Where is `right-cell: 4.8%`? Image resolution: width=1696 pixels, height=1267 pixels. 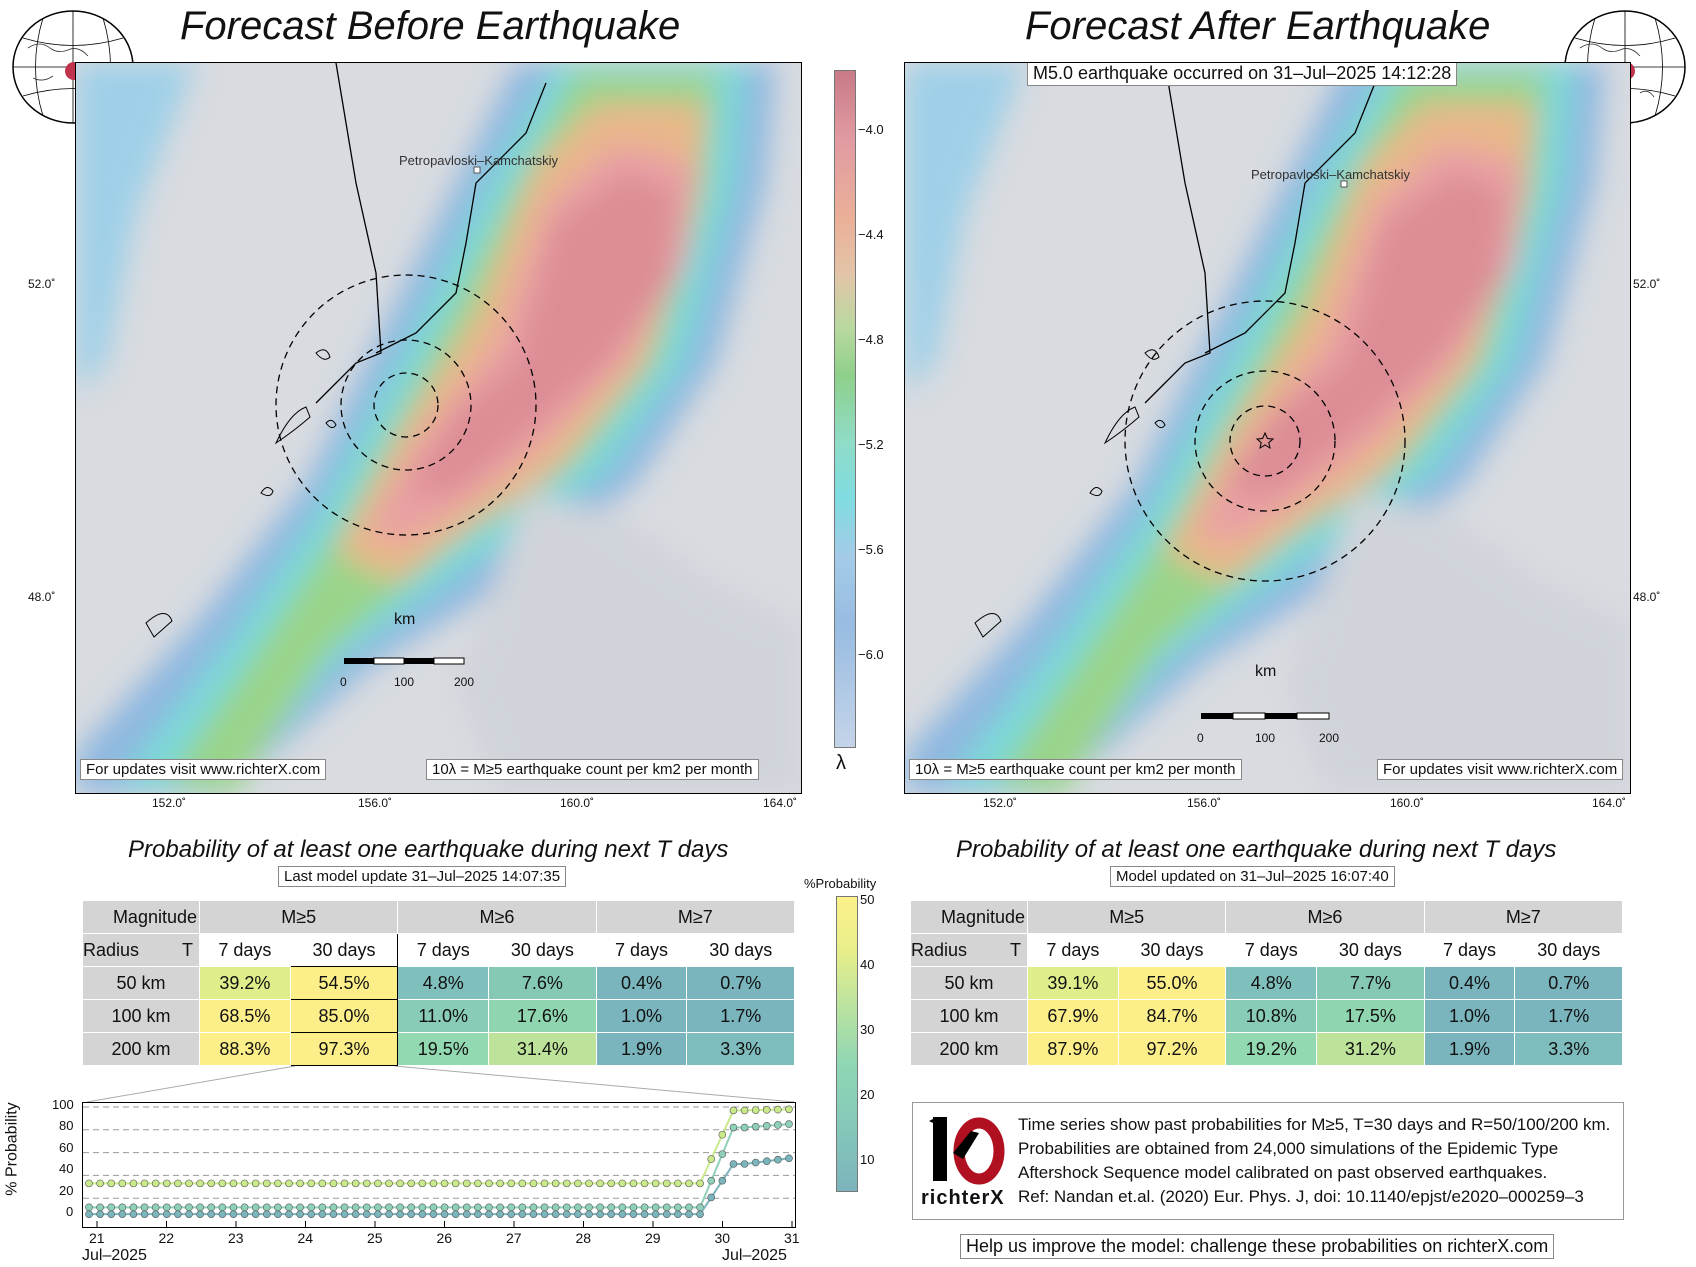
right-cell: 4.8% is located at coordinates (1271, 983).